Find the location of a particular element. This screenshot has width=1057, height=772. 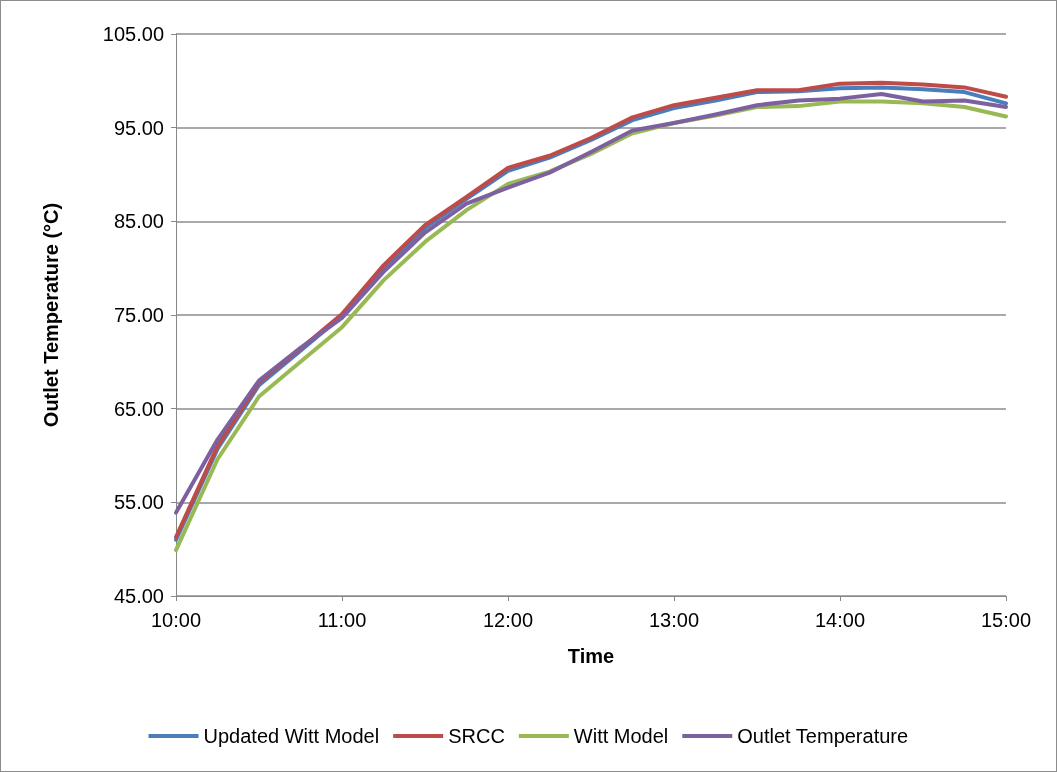

x-tick-label: 13:00 is located at coordinates (674, 620).